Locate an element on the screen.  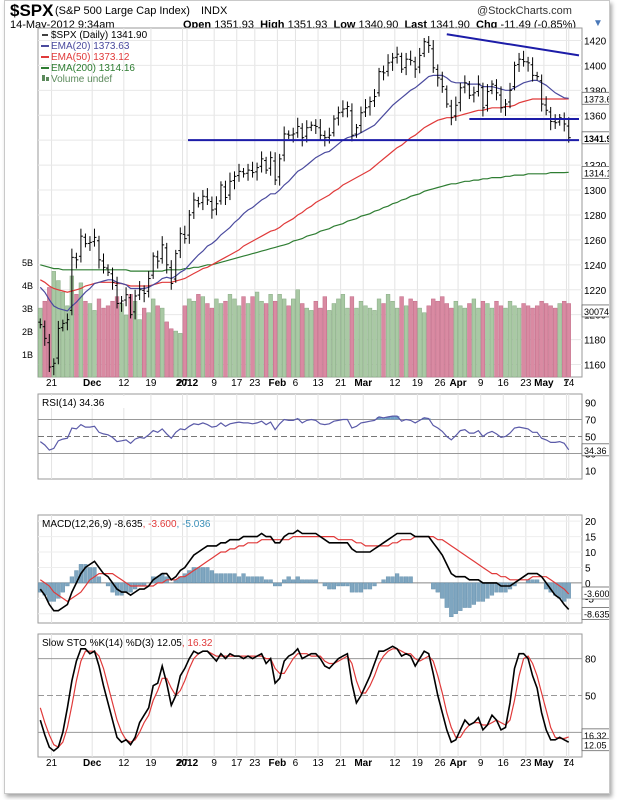
chevron-down-icon: ▼ is located at coordinates (598, 23).